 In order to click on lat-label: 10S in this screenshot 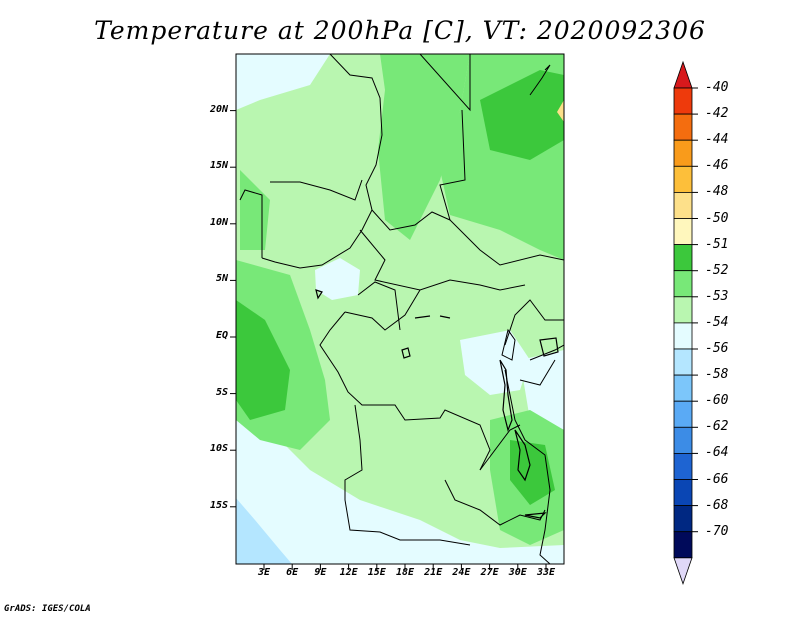, I will do `click(218, 449)`.